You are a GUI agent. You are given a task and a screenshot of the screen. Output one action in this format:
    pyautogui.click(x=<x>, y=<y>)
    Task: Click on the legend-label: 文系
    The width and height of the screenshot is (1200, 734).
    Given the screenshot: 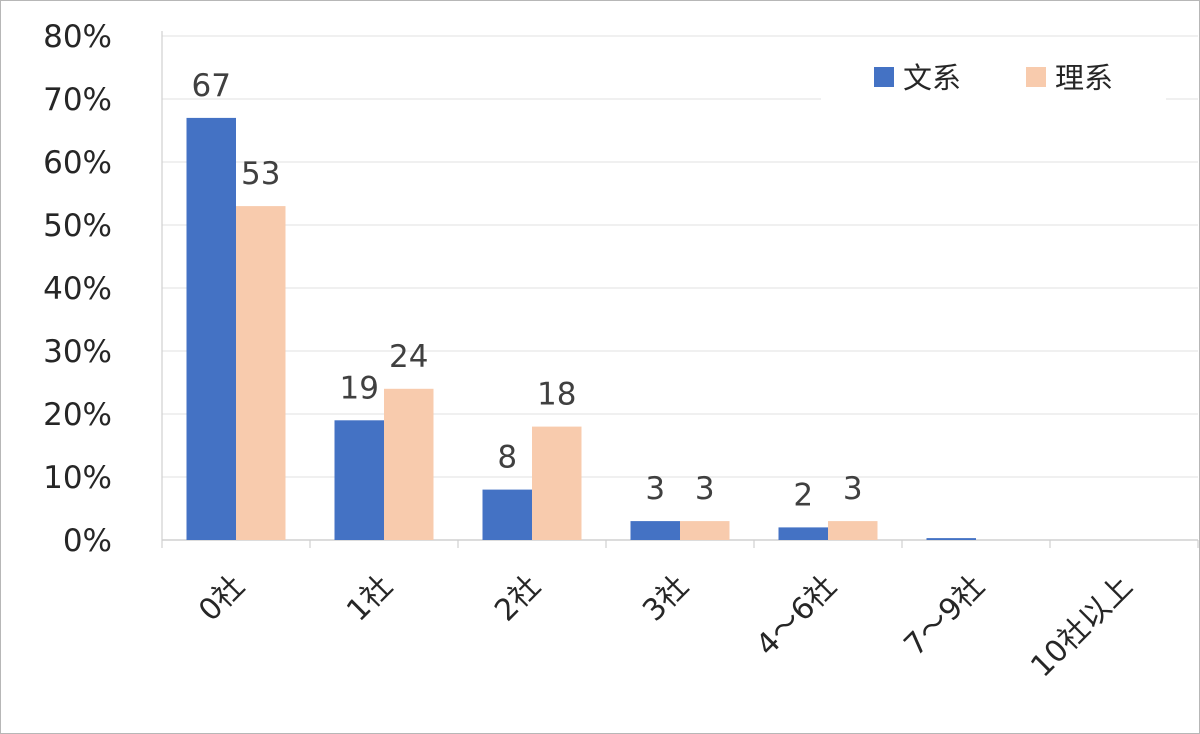 What is the action you would take?
    pyautogui.click(x=932, y=78)
    